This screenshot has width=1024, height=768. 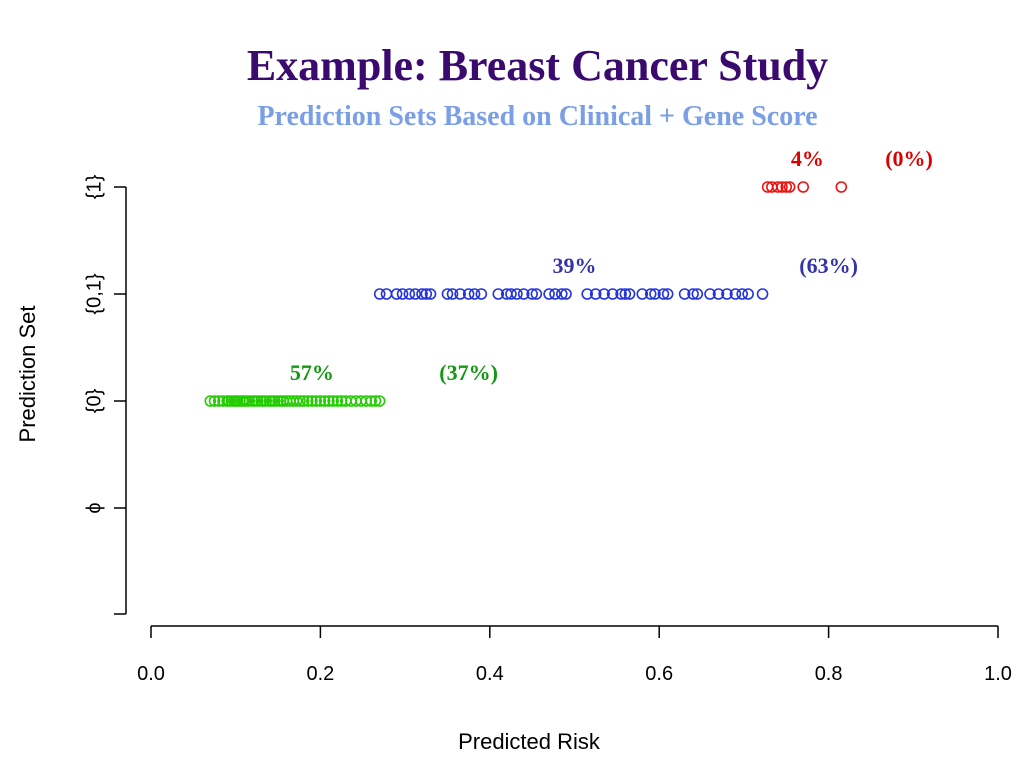 I want to click on x-tick-label: 0.2, so click(x=320, y=674).